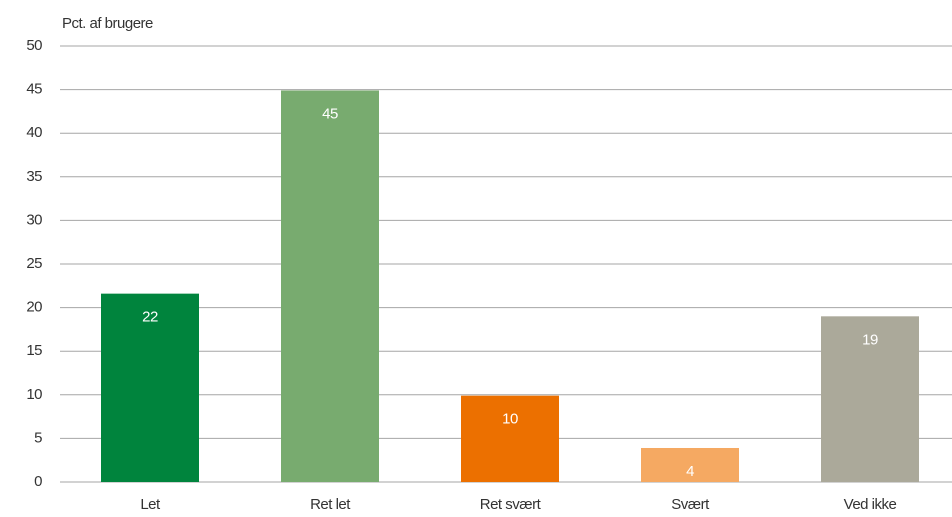  What do you see at coordinates (38, 481) in the screenshot?
I see `y-tick-label: 0` at bounding box center [38, 481].